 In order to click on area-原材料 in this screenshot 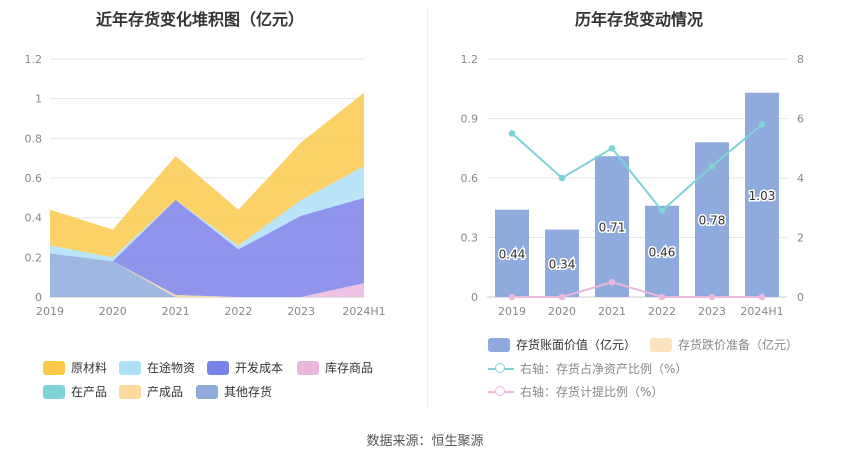, I will do `click(207, 175)`.